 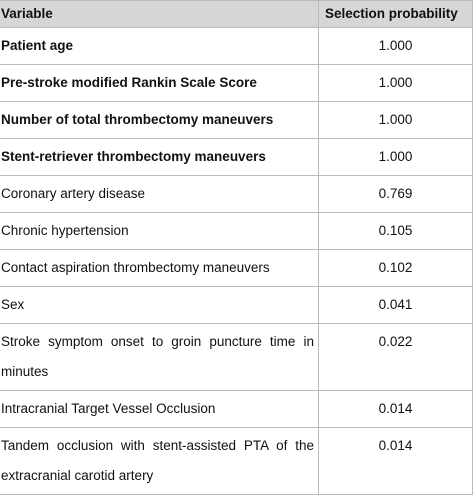 I want to click on table-row: Sex 0.041, so click(x=236, y=305).